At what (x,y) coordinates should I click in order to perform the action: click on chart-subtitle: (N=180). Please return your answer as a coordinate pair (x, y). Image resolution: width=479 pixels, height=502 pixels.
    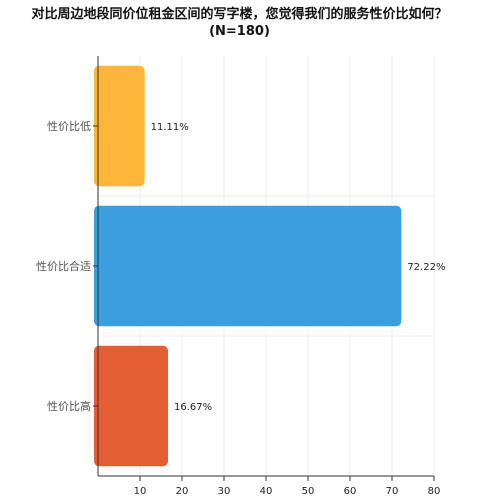
    Looking at the image, I should click on (239, 31).